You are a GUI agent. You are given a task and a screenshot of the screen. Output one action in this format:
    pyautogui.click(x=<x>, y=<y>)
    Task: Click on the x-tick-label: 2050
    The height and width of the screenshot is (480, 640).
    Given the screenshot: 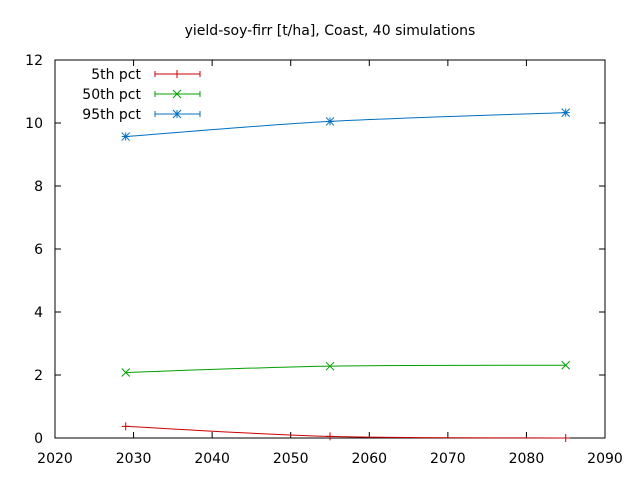 What is the action you would take?
    pyautogui.click(x=291, y=459)
    